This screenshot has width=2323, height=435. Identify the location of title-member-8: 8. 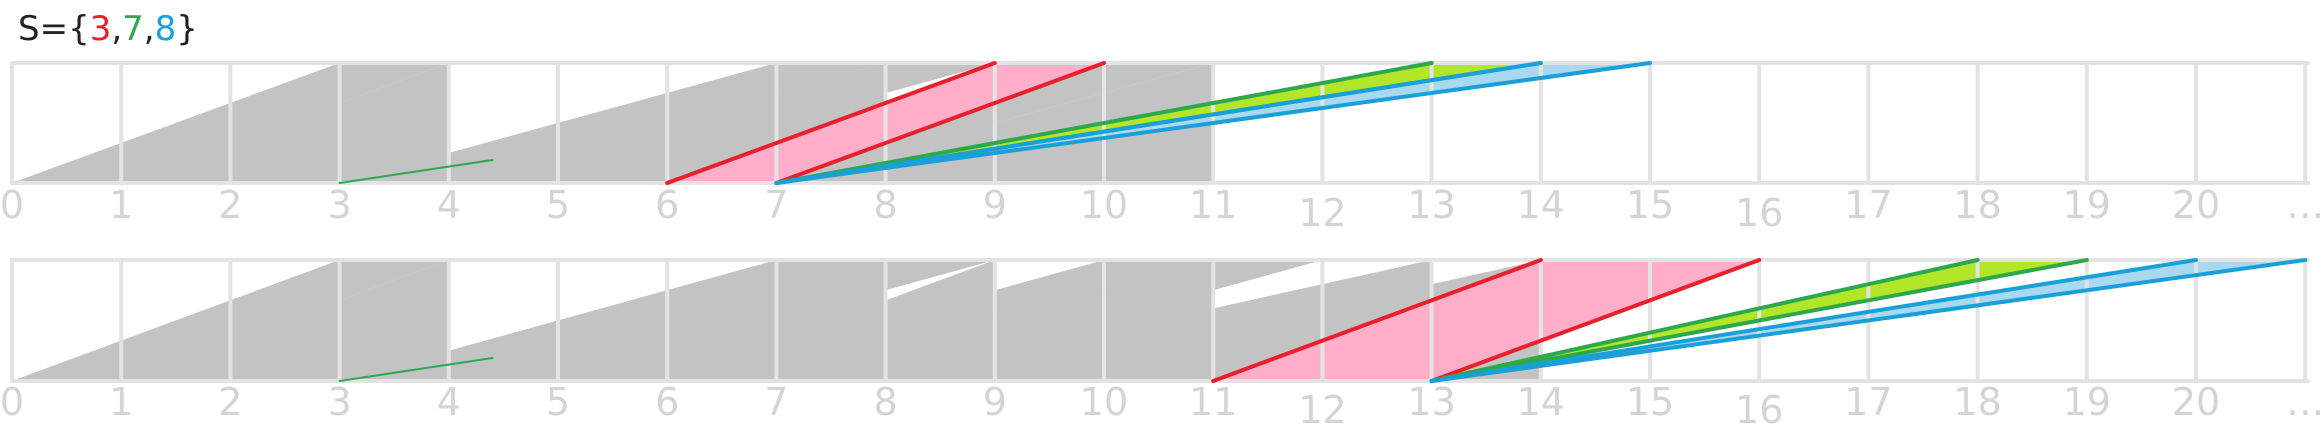
(166, 29).